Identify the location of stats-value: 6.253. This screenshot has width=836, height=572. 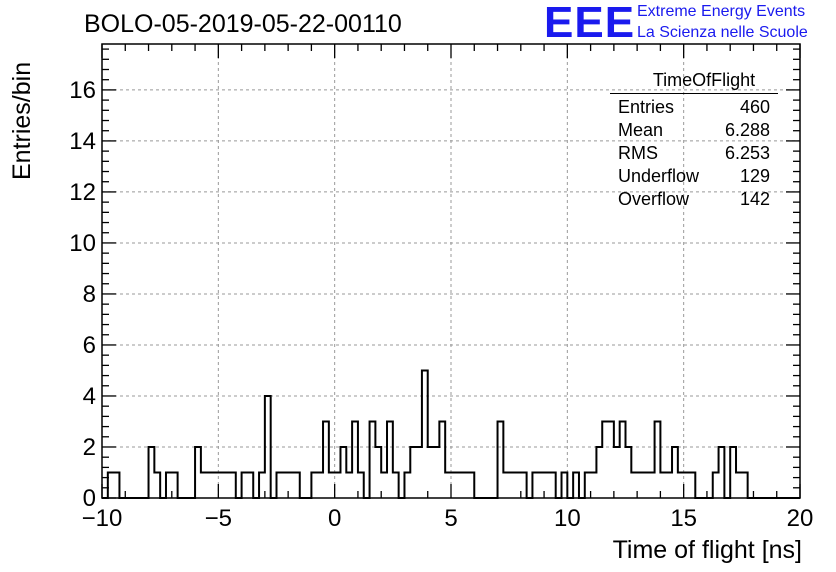
(747, 153).